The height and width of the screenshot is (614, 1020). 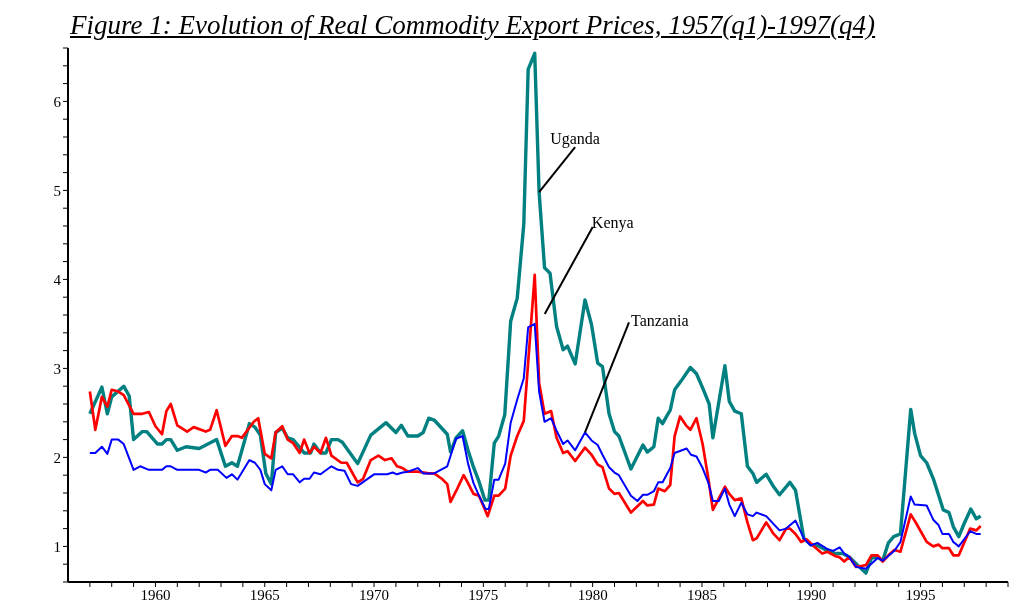 I want to click on series-label: Uganda, so click(x=575, y=138).